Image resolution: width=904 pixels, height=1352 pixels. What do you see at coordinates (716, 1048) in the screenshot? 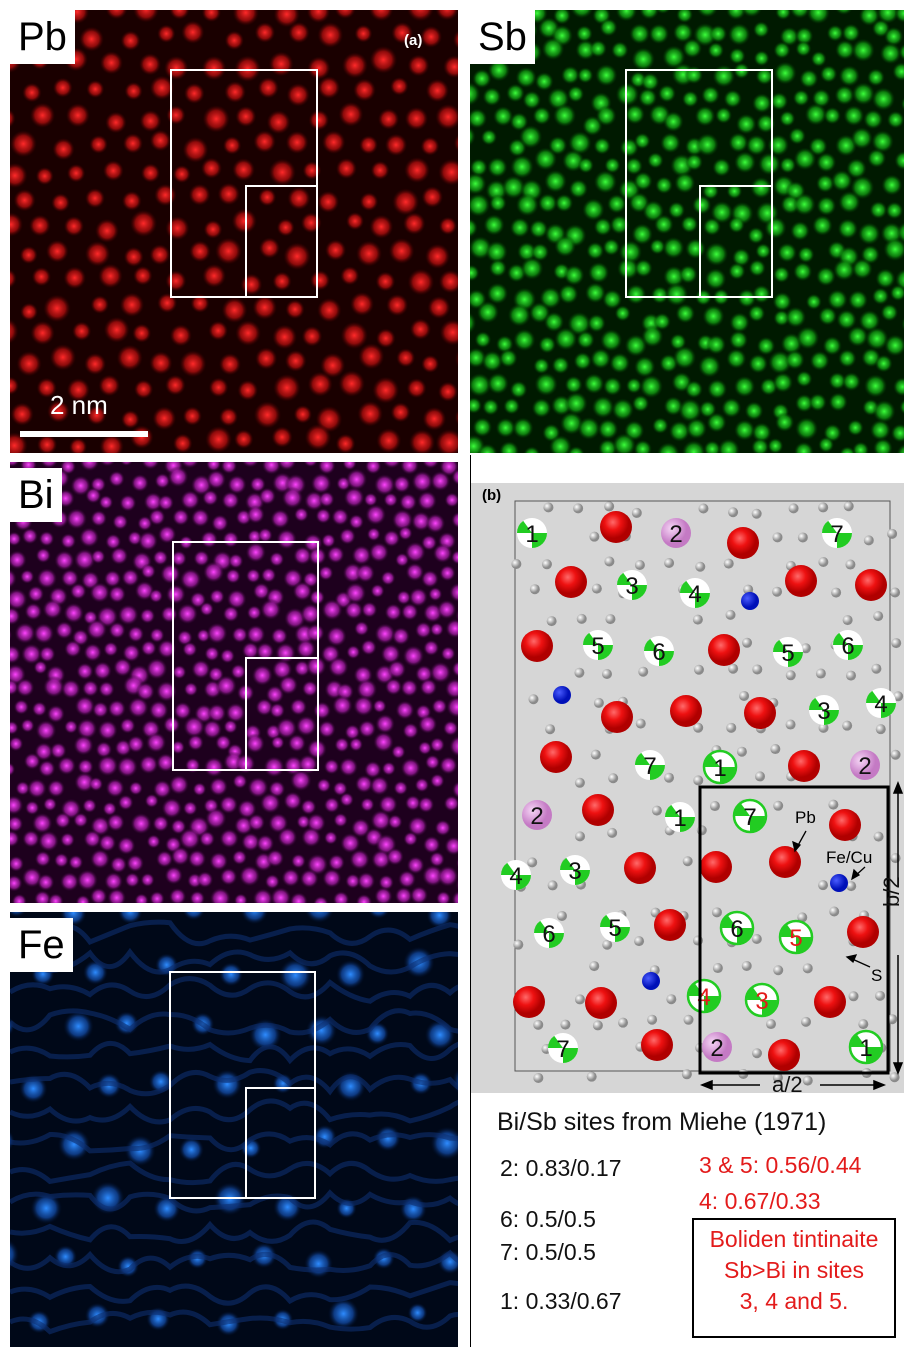
I see `svg-text: 2` at bounding box center [716, 1048].